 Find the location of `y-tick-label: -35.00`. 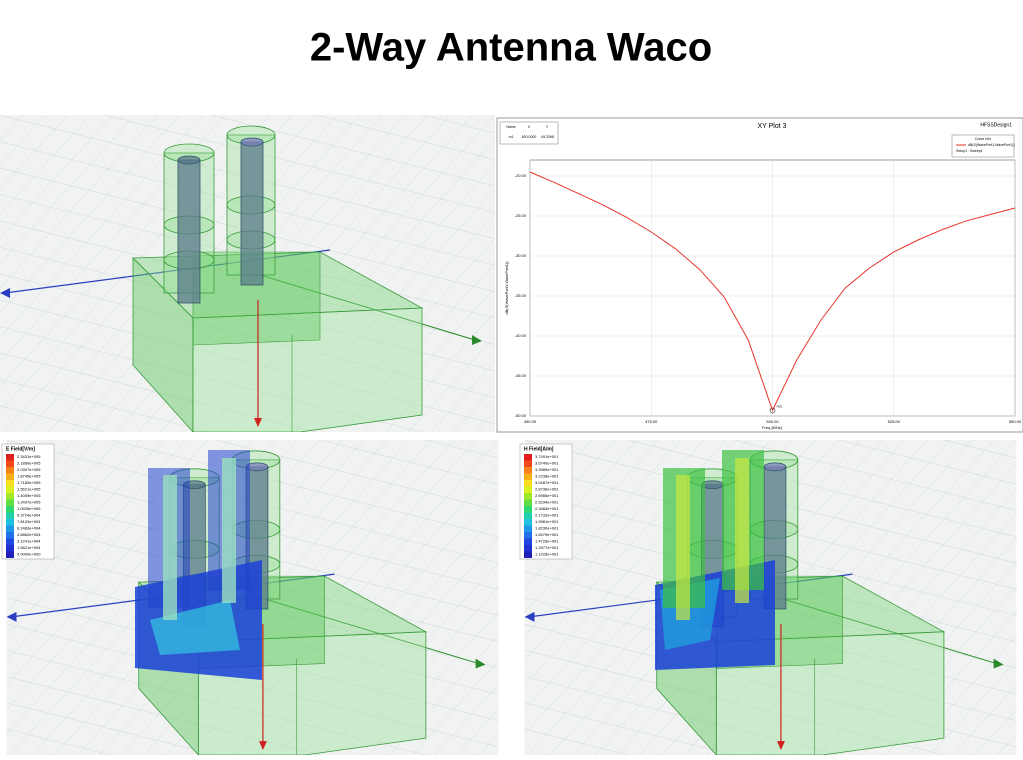

y-tick-label: -35.00 is located at coordinates (521, 295).